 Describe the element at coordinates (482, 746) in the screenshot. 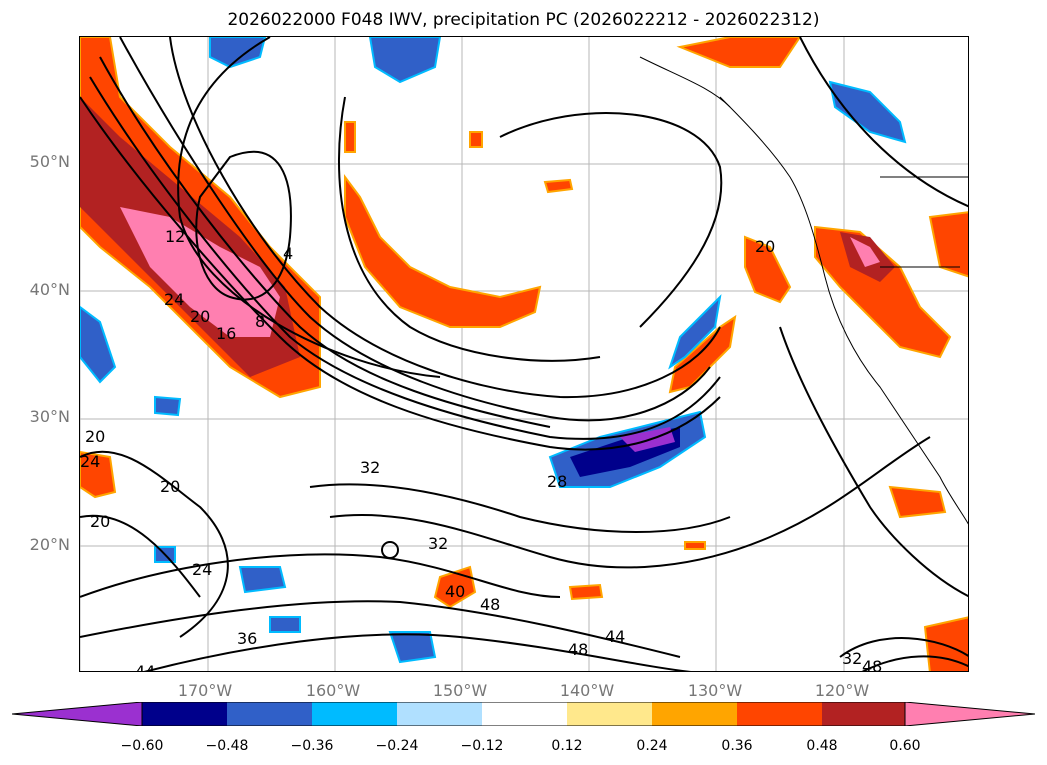

I see `colorbar-tick: −0.12` at that location.